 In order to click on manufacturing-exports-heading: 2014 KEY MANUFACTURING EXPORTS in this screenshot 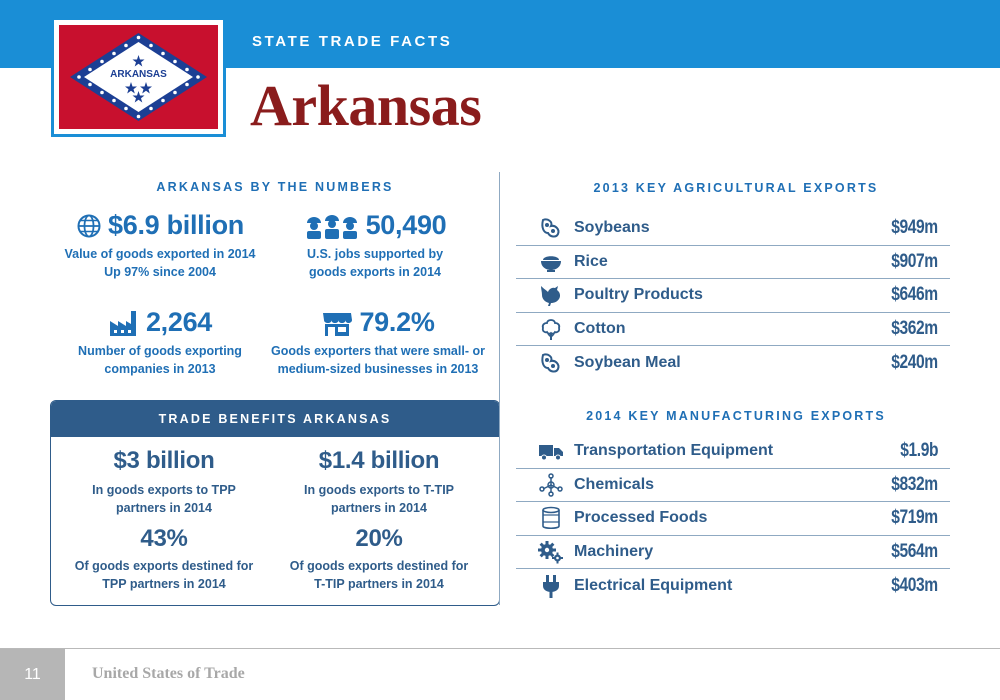, I will do `click(736, 416)`.